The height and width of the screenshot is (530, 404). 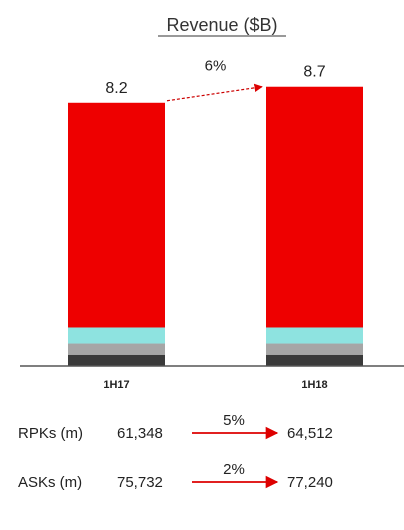 What do you see at coordinates (116, 88) in the screenshot?
I see `total-label-1H17: 8.2` at bounding box center [116, 88].